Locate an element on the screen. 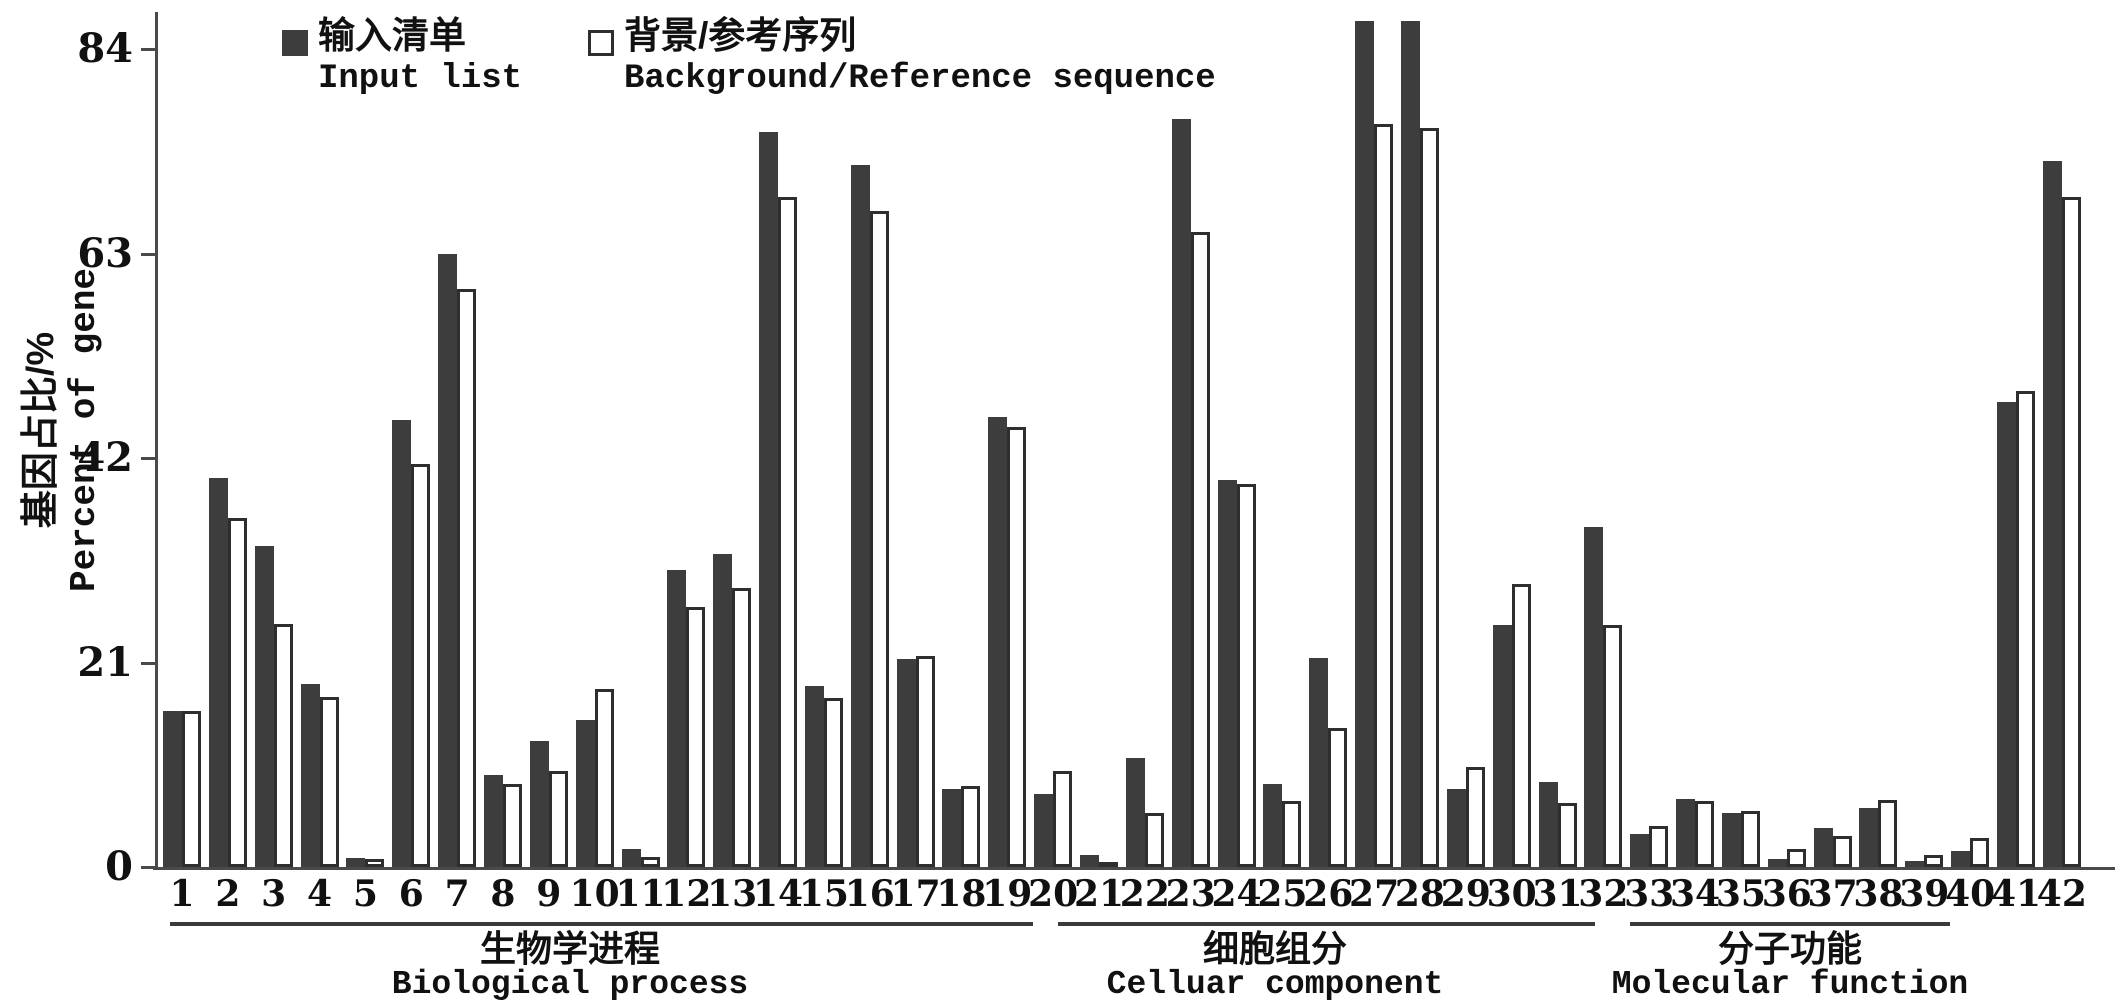 This screenshot has width=2122, height=1003. x-tick-label-14: 14 is located at coordinates (778, 894).